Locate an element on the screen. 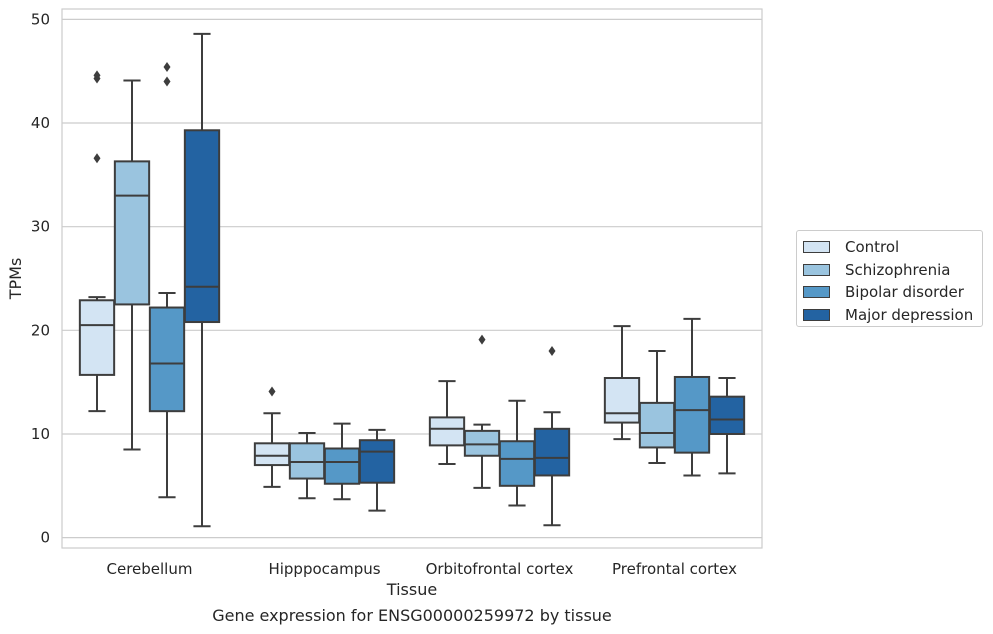 The height and width of the screenshot is (634, 993). y-tick-label: 10 is located at coordinates (40, 434).